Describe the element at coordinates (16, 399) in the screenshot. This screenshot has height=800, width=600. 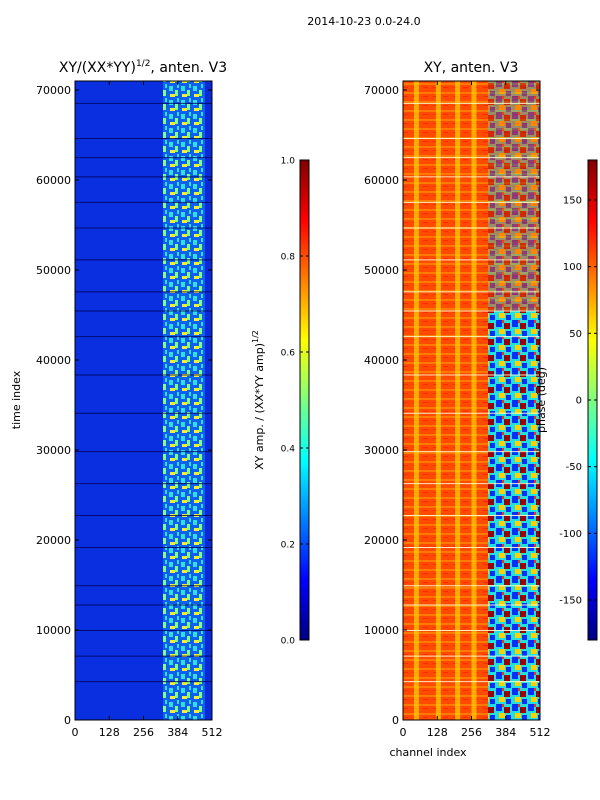
I see `amp-ratio-ylabel: time index` at that location.